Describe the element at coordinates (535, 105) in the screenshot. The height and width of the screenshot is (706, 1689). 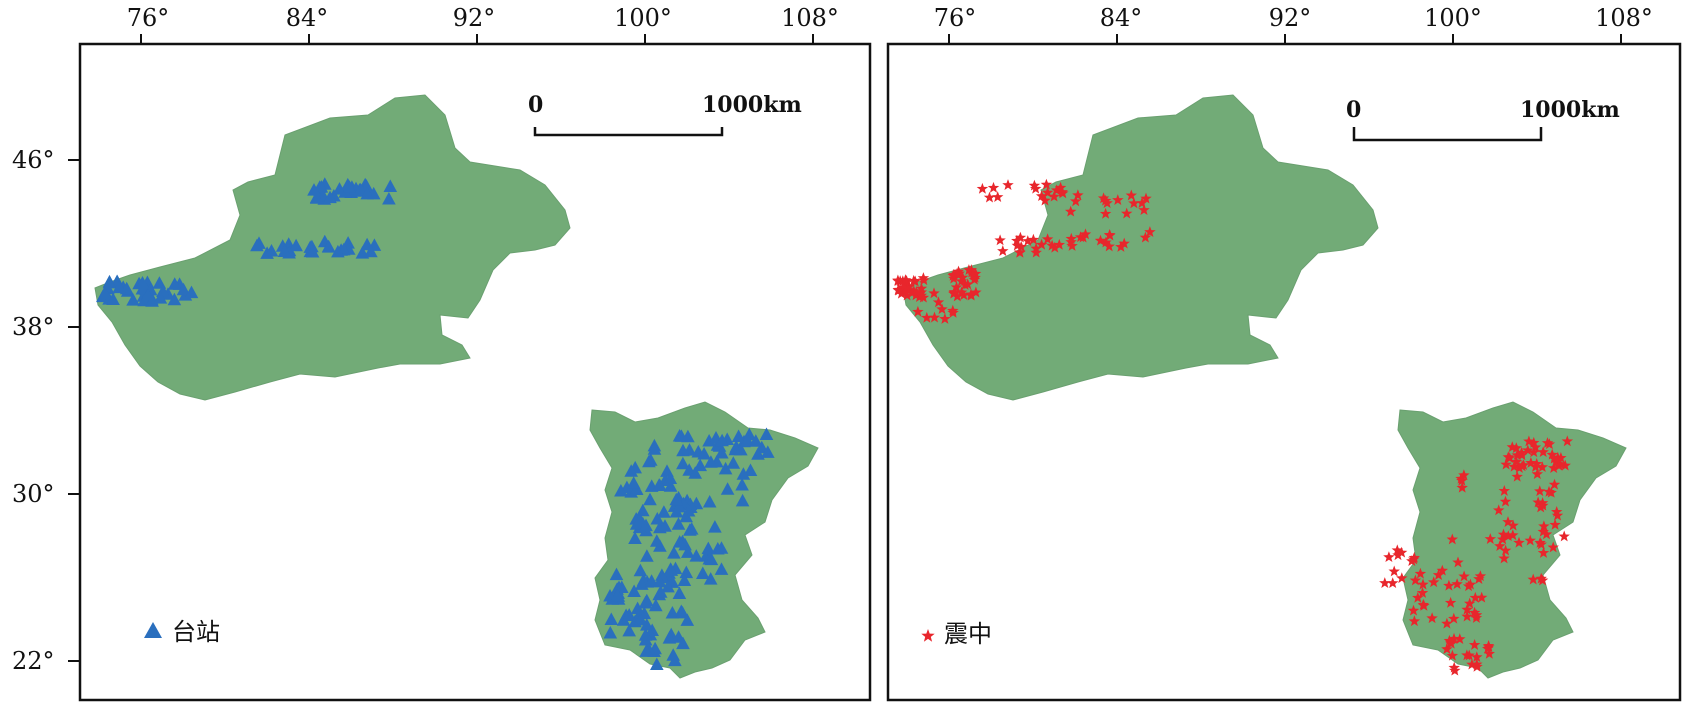
I see `scale-start-label-left: 0` at that location.